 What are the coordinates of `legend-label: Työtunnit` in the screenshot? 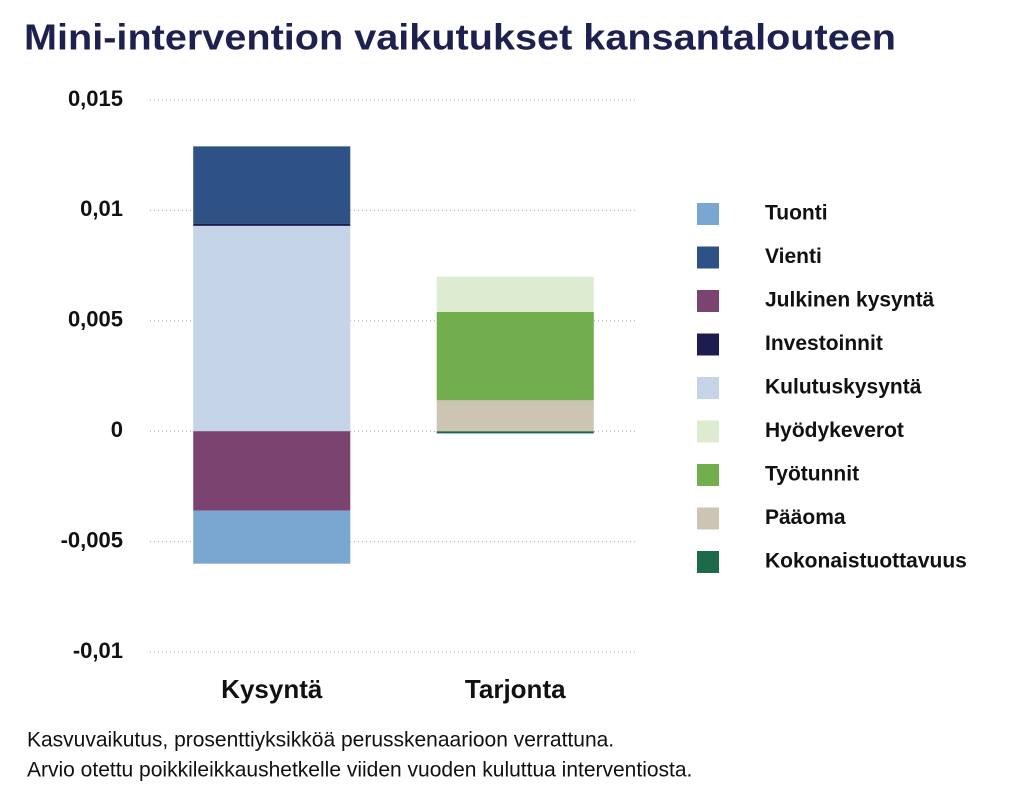 It's located at (812, 474).